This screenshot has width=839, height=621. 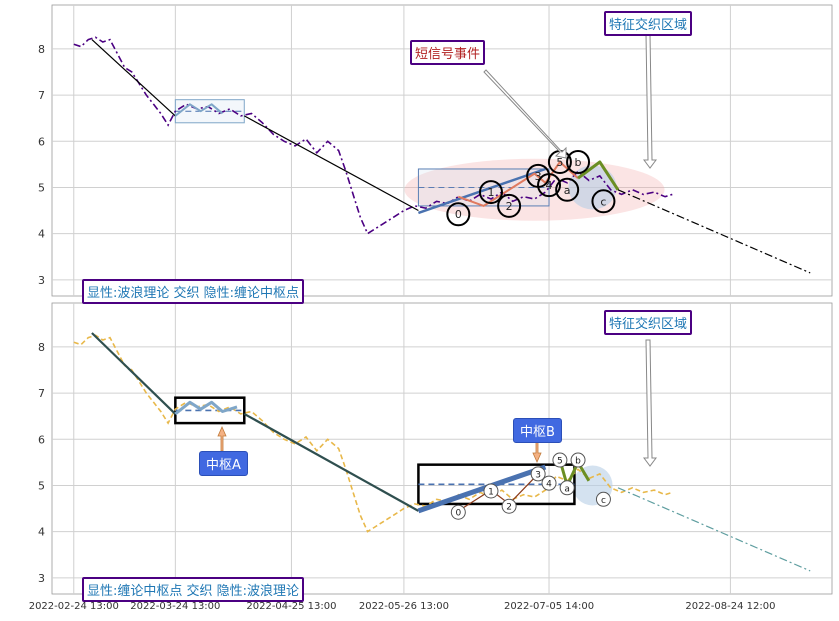 I want to click on top-wave-label: 1, so click(x=490, y=192).